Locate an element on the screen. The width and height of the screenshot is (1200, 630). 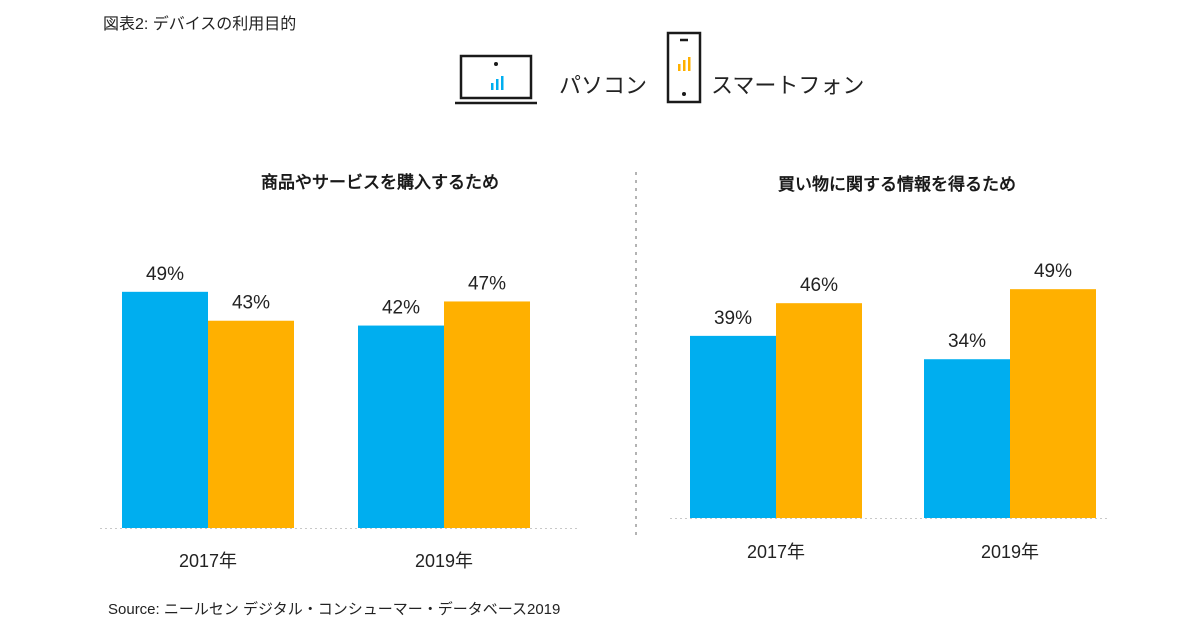
value-label-0-0-0: 49% is located at coordinates (165, 274).